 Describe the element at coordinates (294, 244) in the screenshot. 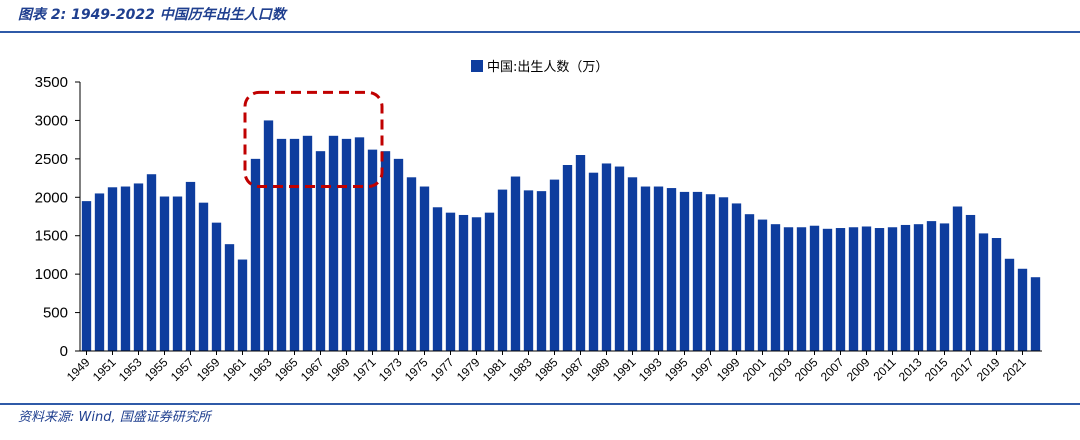

I see `bar-1965` at that location.